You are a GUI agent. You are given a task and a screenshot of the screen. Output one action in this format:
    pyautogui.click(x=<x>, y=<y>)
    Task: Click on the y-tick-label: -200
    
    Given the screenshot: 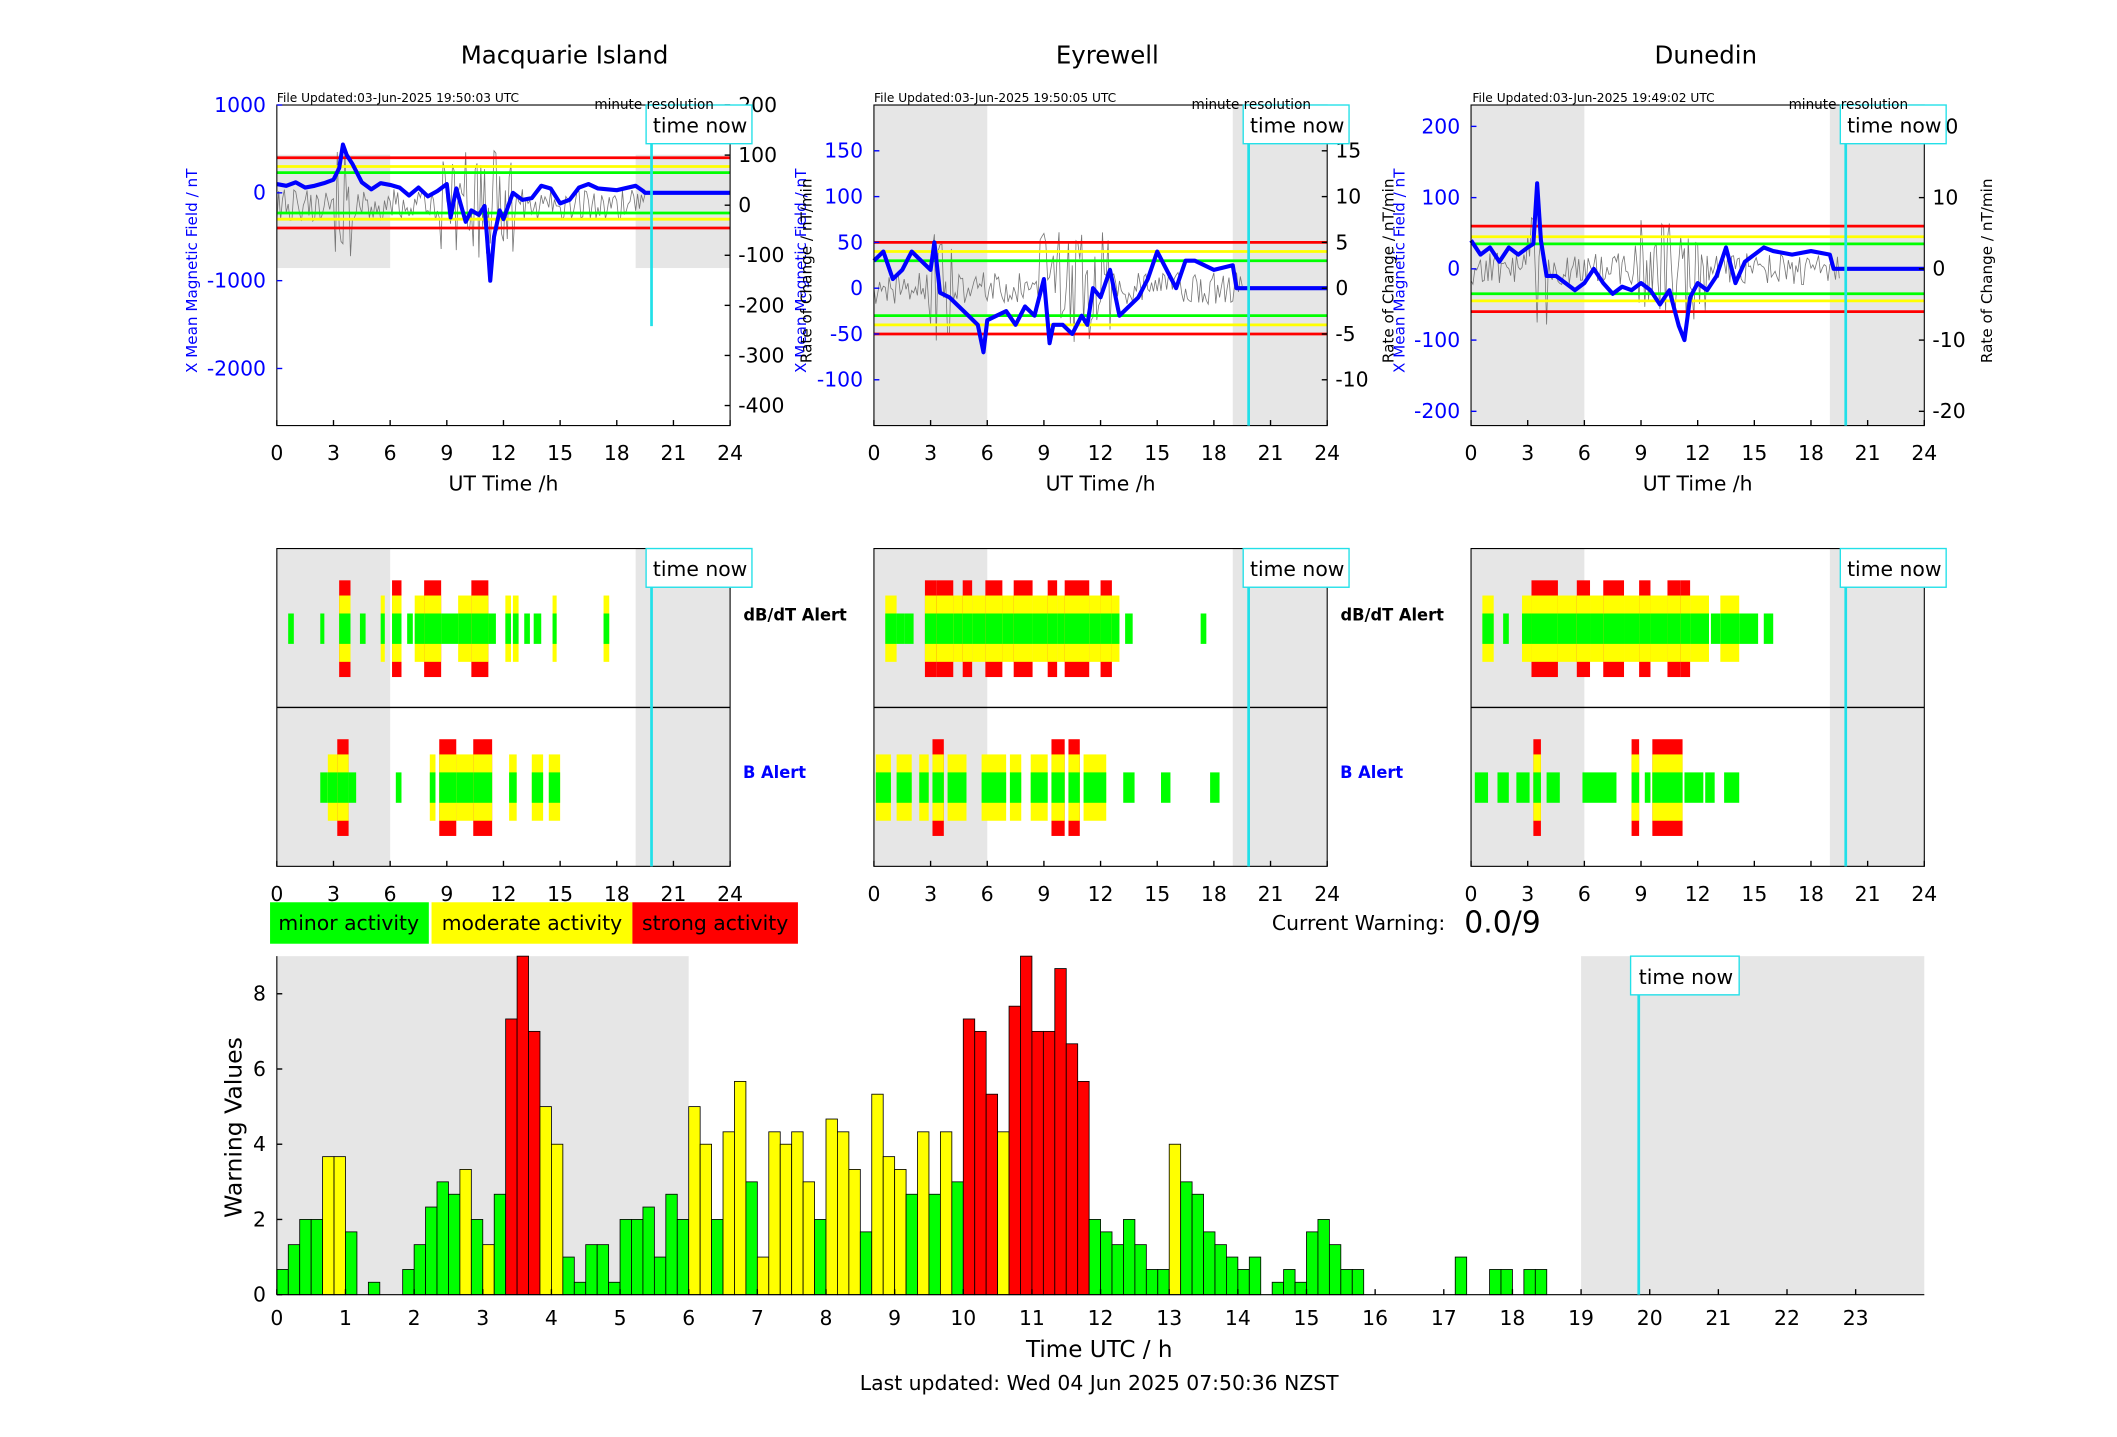 What is the action you would take?
    pyautogui.click(x=1437, y=411)
    